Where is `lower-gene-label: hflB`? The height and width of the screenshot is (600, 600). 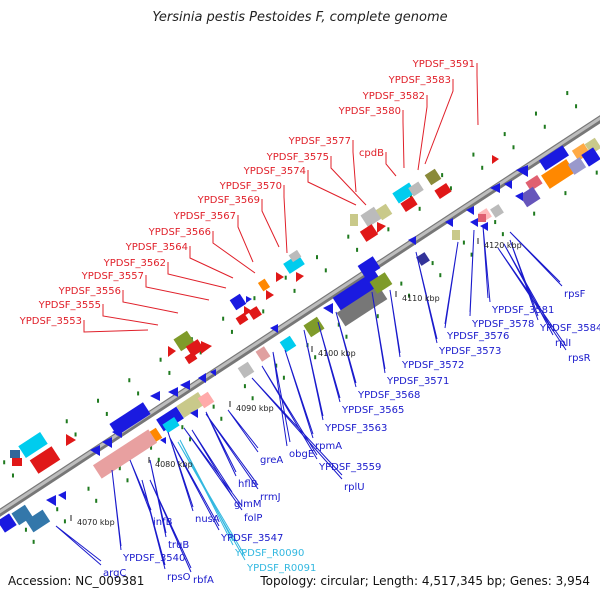 lower-gene-label: hflB is located at coordinates (248, 484).